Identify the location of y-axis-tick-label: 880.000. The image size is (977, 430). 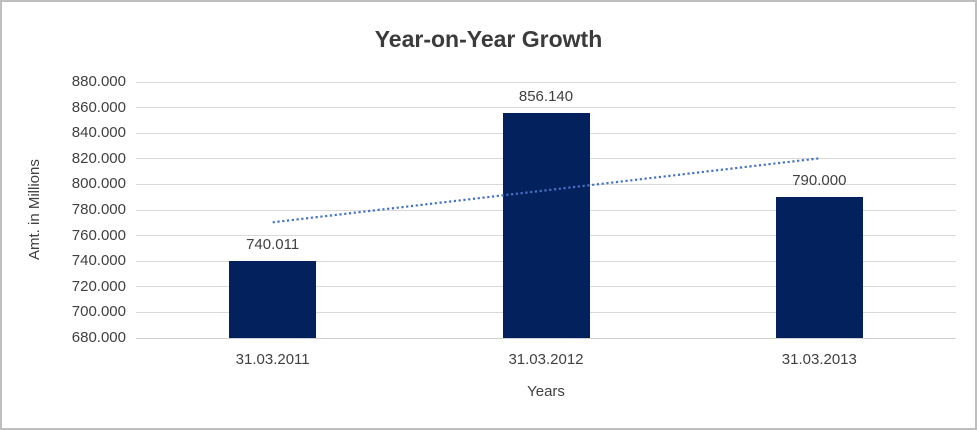
(98, 81).